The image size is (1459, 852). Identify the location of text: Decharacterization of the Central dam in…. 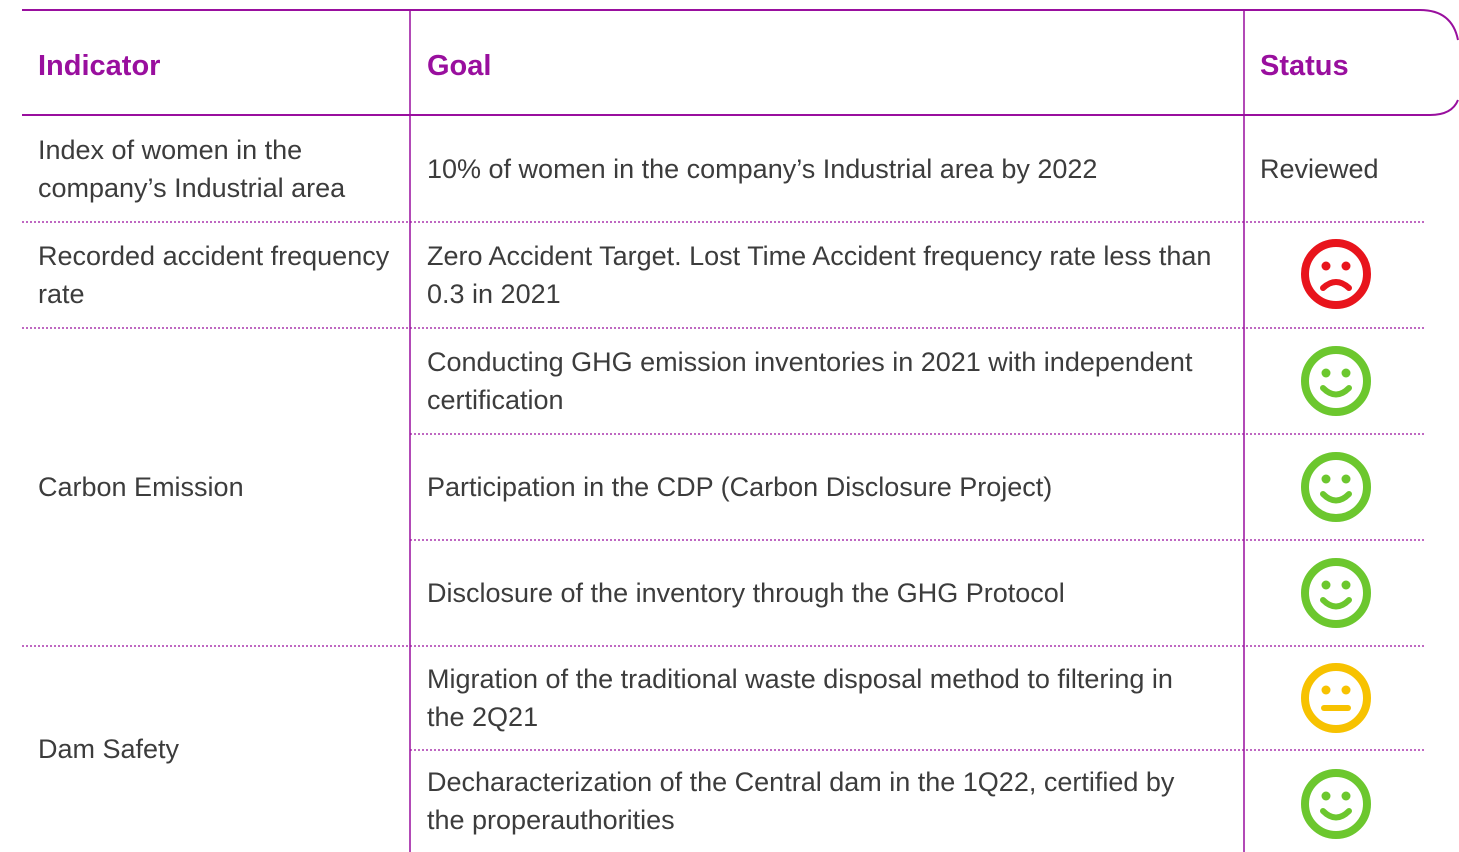
(801, 801).